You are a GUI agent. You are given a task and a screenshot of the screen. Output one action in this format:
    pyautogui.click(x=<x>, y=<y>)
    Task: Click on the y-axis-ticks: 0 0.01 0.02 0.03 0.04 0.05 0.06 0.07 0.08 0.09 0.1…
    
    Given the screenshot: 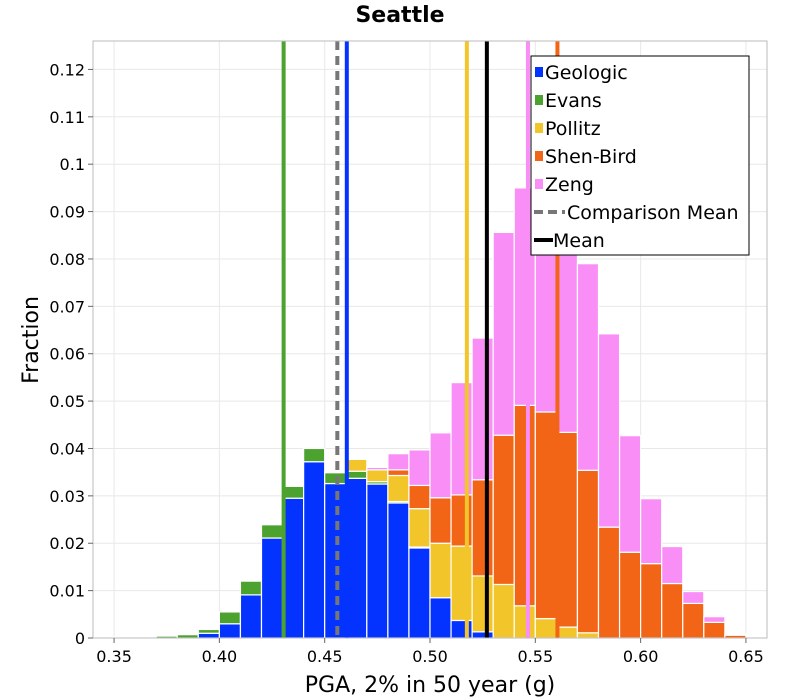 What is the action you would take?
    pyautogui.click(x=71, y=354)
    